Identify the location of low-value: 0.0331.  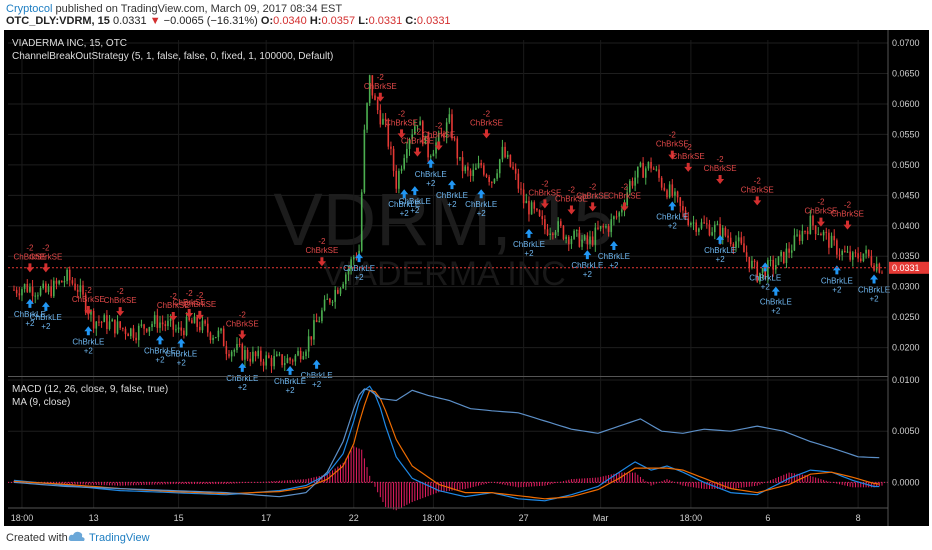
(385, 21).